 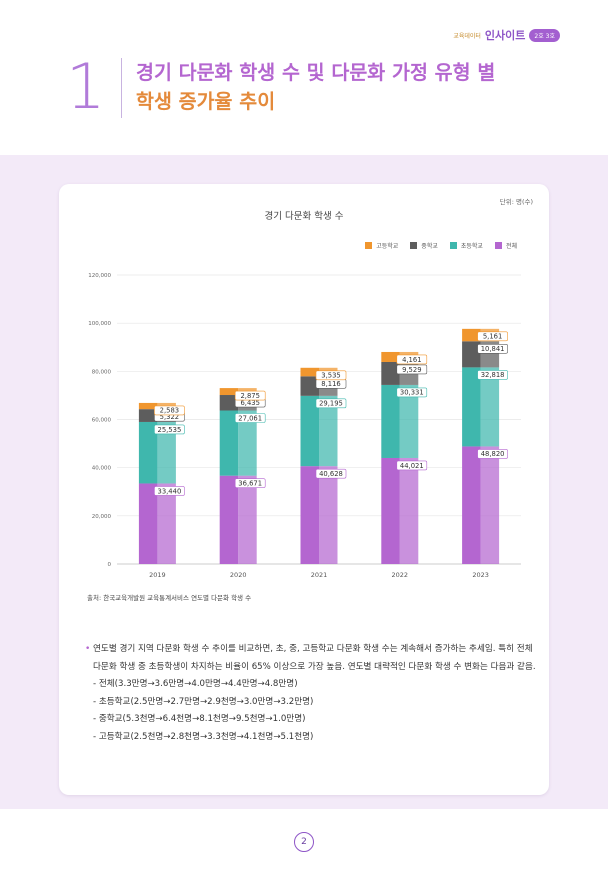 I want to click on data-label: 5,161, so click(x=492, y=337).